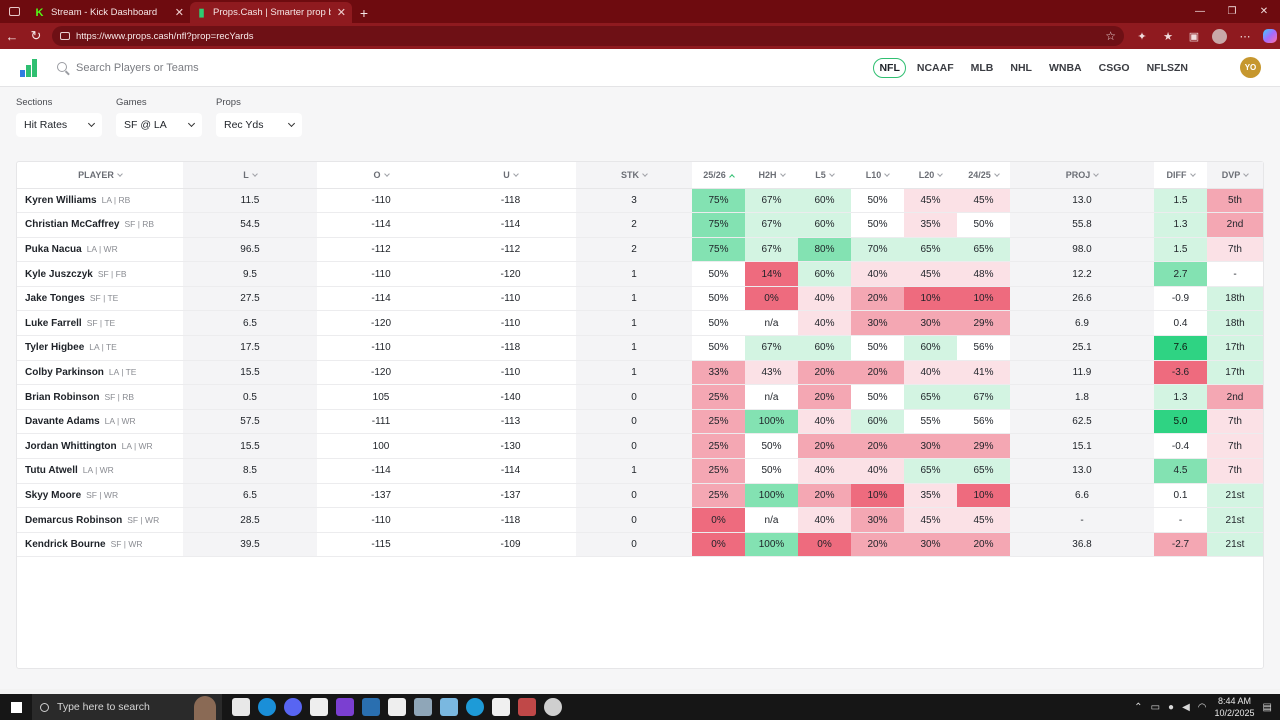 The width and height of the screenshot is (1280, 720). What do you see at coordinates (1021, 68) in the screenshot?
I see `league-nhl: NHL` at bounding box center [1021, 68].